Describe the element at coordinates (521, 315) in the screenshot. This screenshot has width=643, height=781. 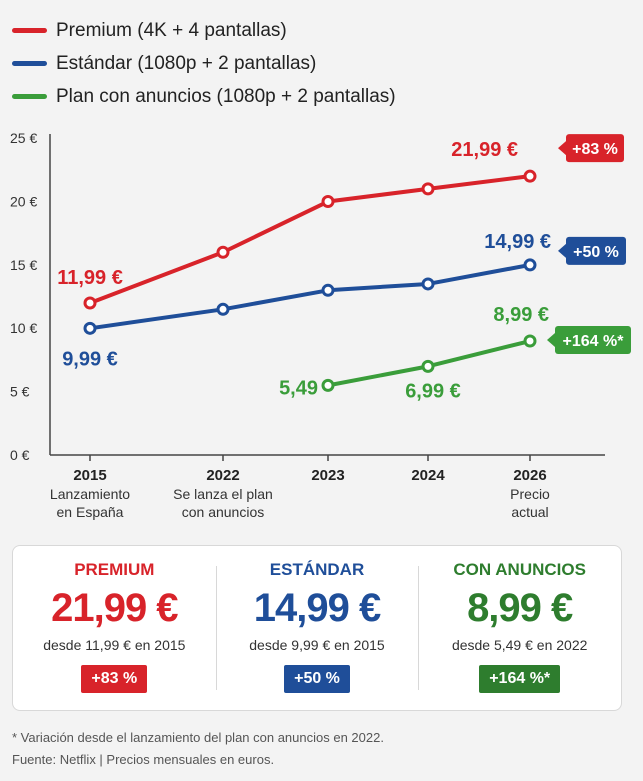
I see `data-label: 8,99 €` at that location.